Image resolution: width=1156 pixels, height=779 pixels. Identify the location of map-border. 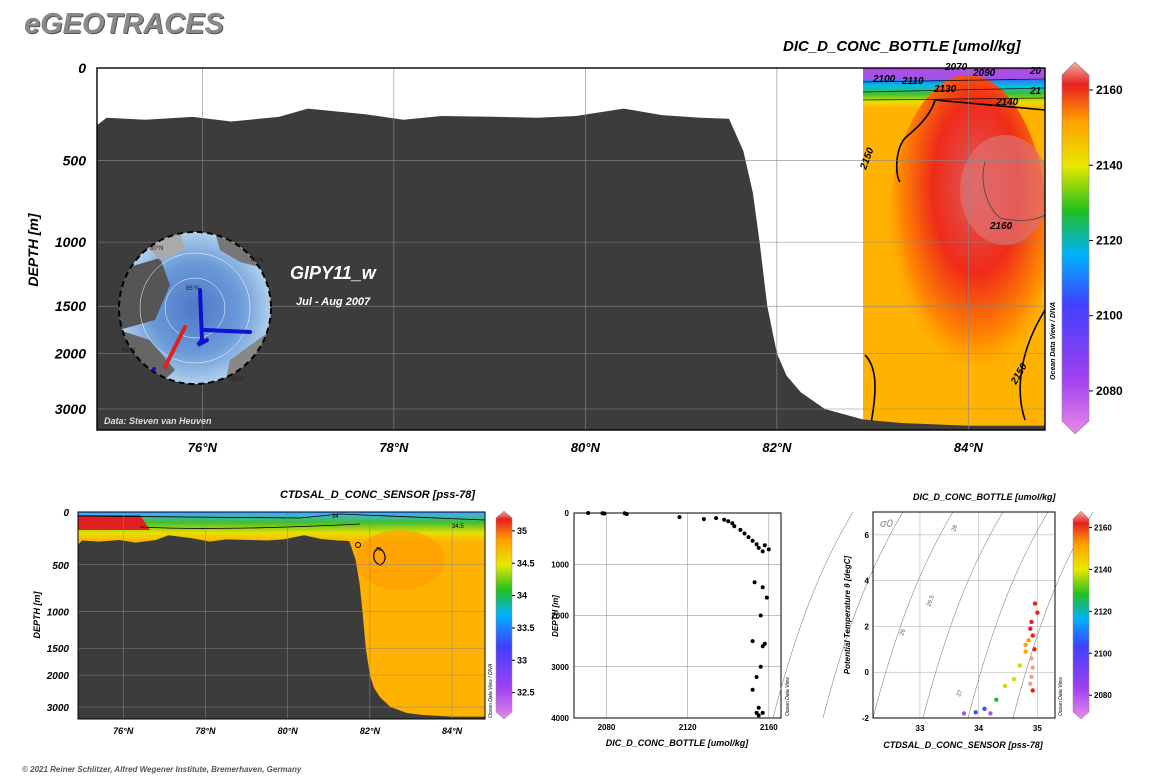
(195, 308).